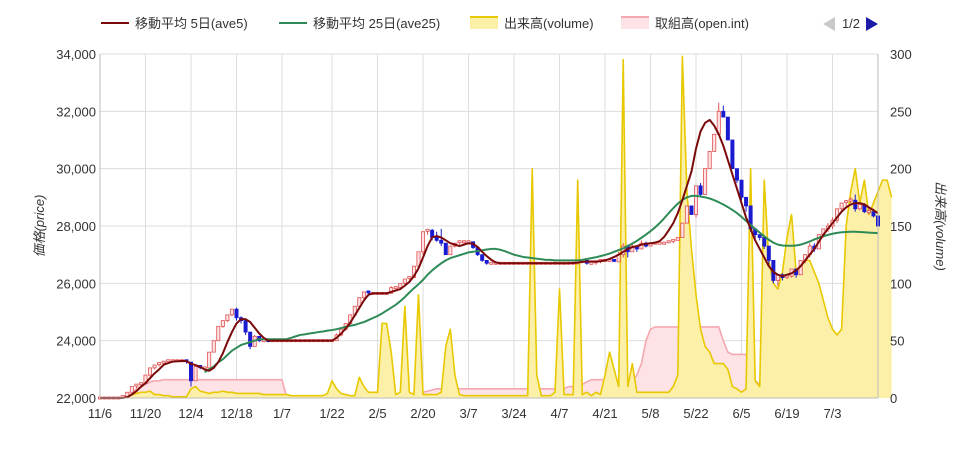 This screenshot has width=978, height=453. What do you see at coordinates (786, 413) in the screenshot?
I see `x-tick-label: 6/19` at bounding box center [786, 413].